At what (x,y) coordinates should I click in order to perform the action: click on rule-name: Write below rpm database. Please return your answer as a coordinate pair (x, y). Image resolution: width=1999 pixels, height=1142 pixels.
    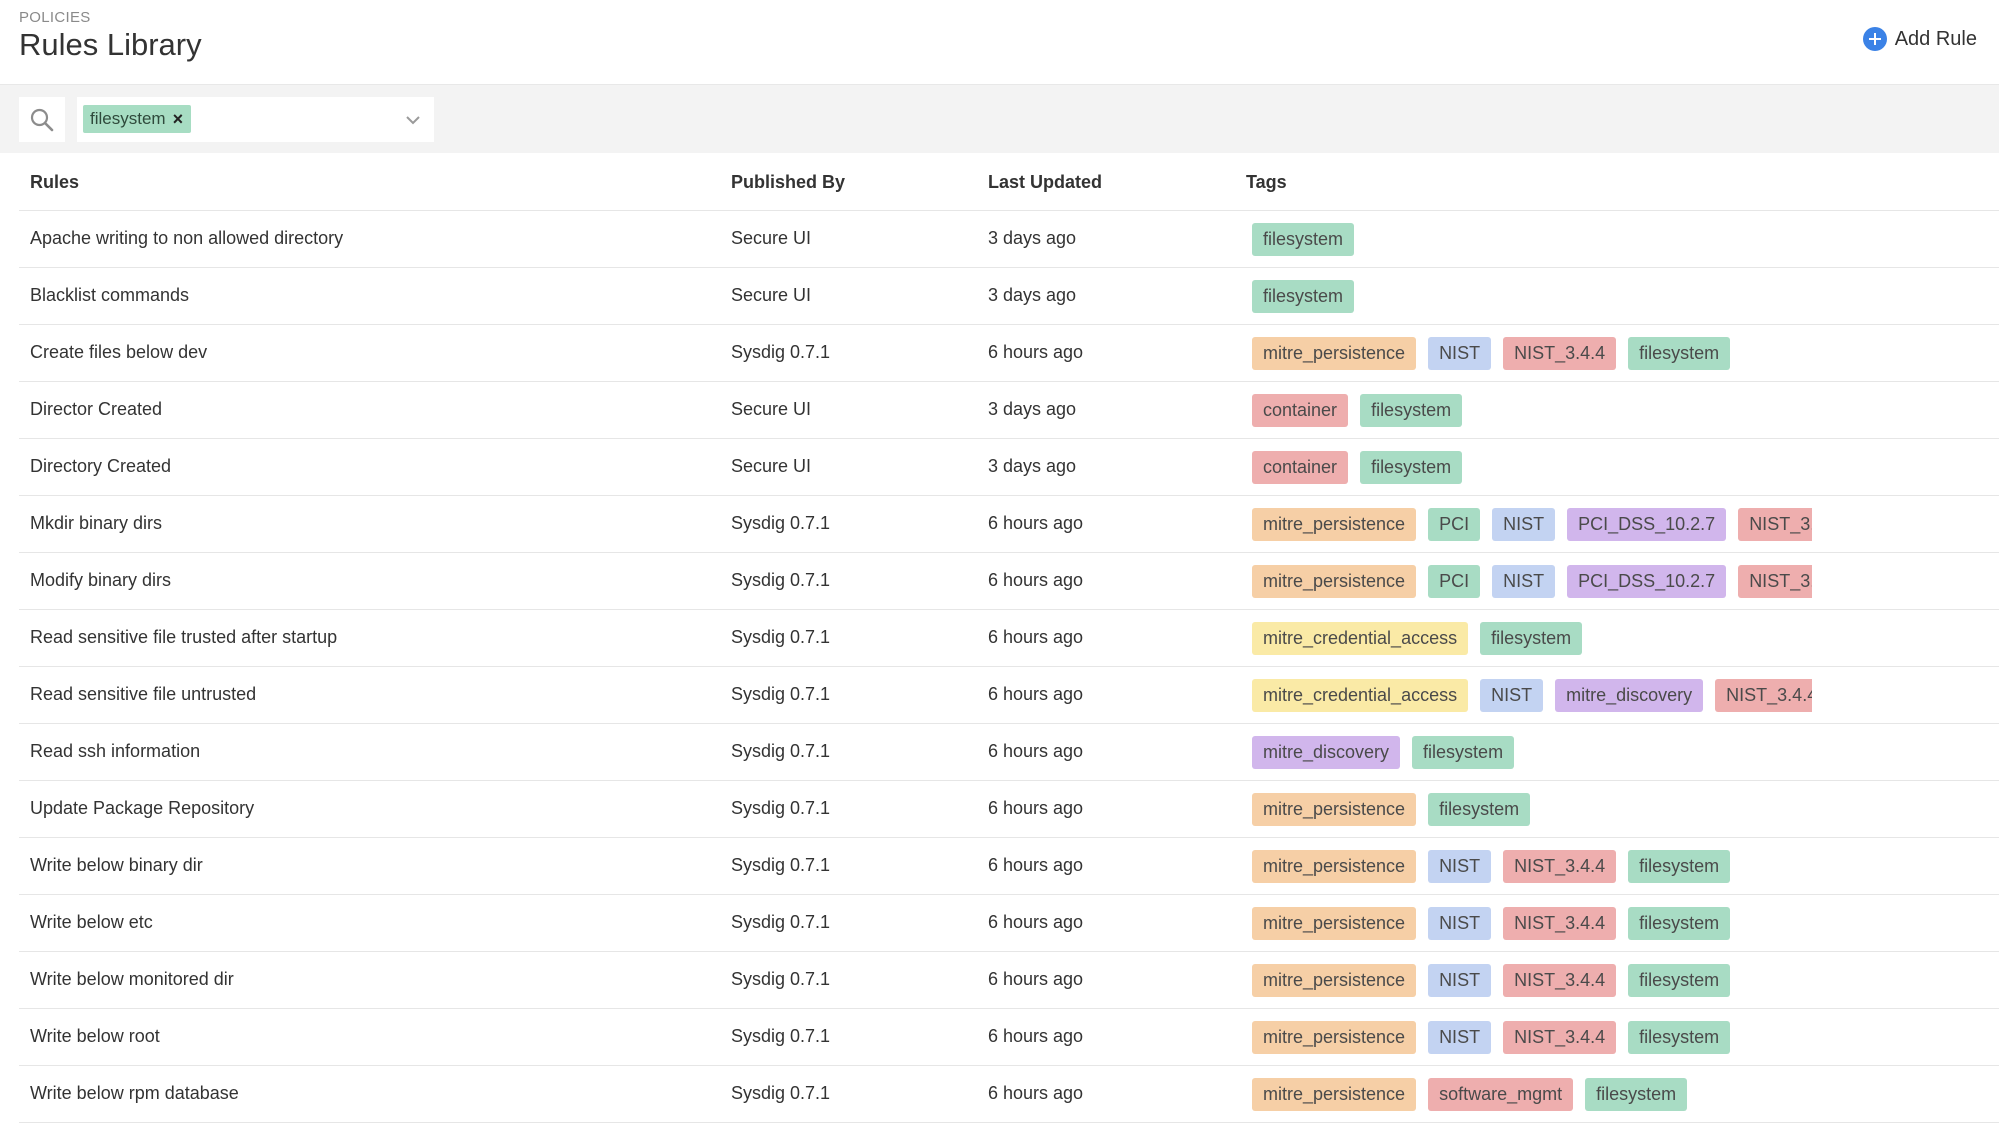
    Looking at the image, I should click on (134, 1093).